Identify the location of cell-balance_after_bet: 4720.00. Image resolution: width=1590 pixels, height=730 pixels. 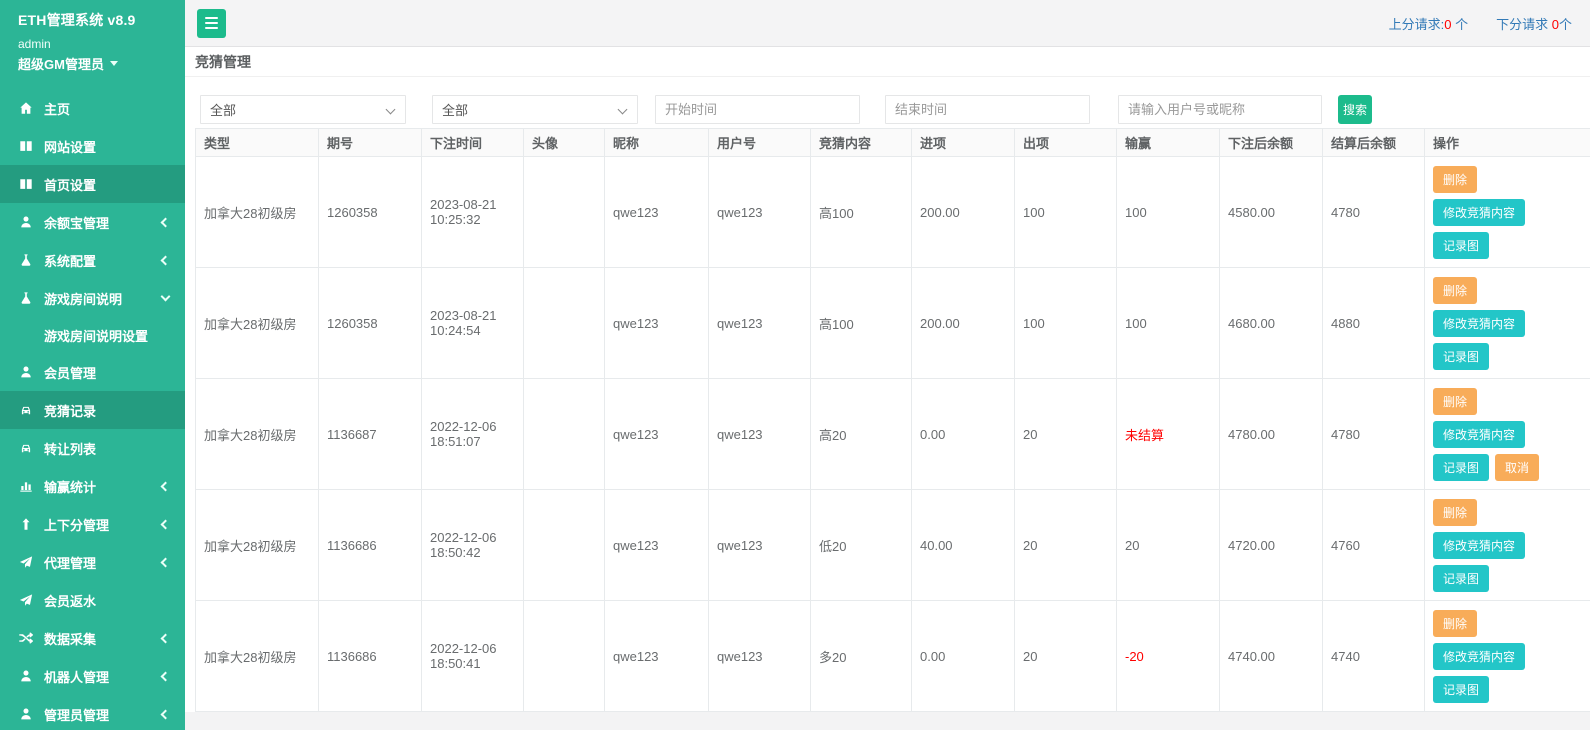
(1271, 545).